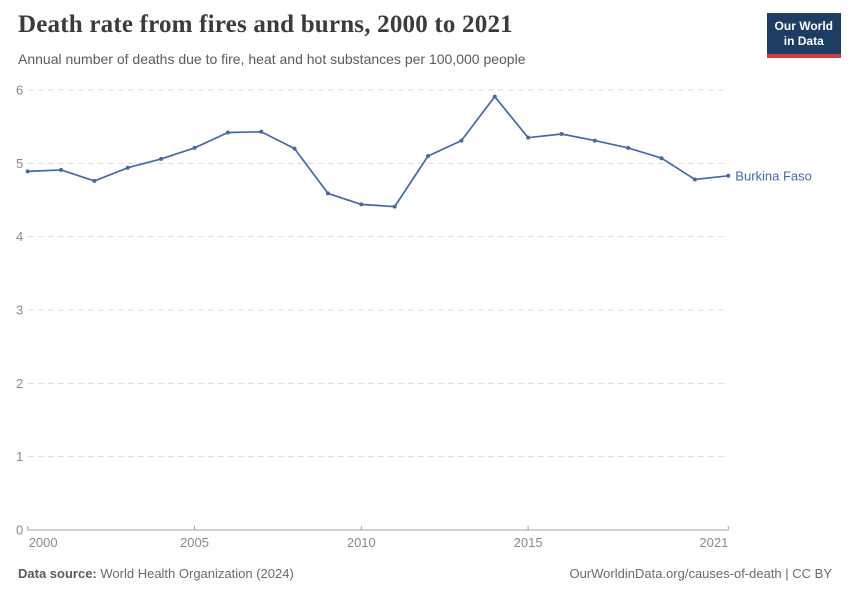 This screenshot has height=600, width=850. What do you see at coordinates (661, 158) in the screenshot?
I see `data-point-2019` at bounding box center [661, 158].